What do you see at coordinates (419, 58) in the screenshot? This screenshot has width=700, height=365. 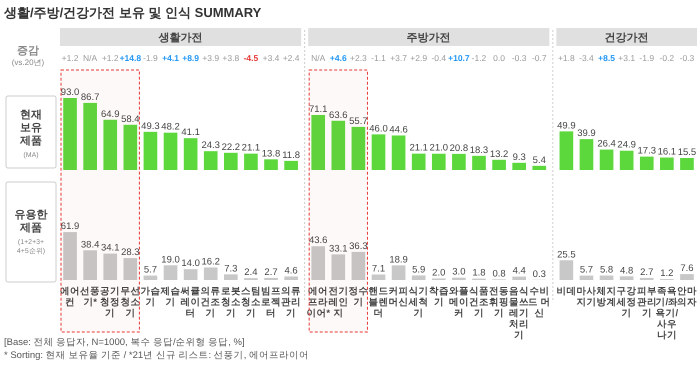 I see `text: +2.9` at bounding box center [419, 58].